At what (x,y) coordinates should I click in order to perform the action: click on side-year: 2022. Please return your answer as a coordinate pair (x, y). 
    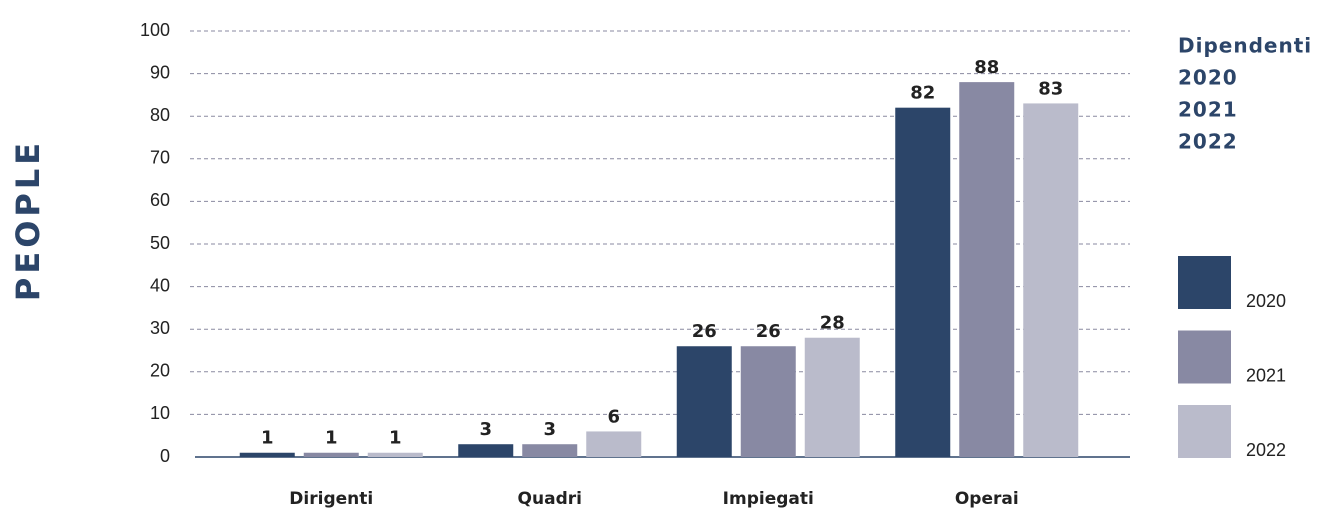
    Looking at the image, I should click on (1208, 142).